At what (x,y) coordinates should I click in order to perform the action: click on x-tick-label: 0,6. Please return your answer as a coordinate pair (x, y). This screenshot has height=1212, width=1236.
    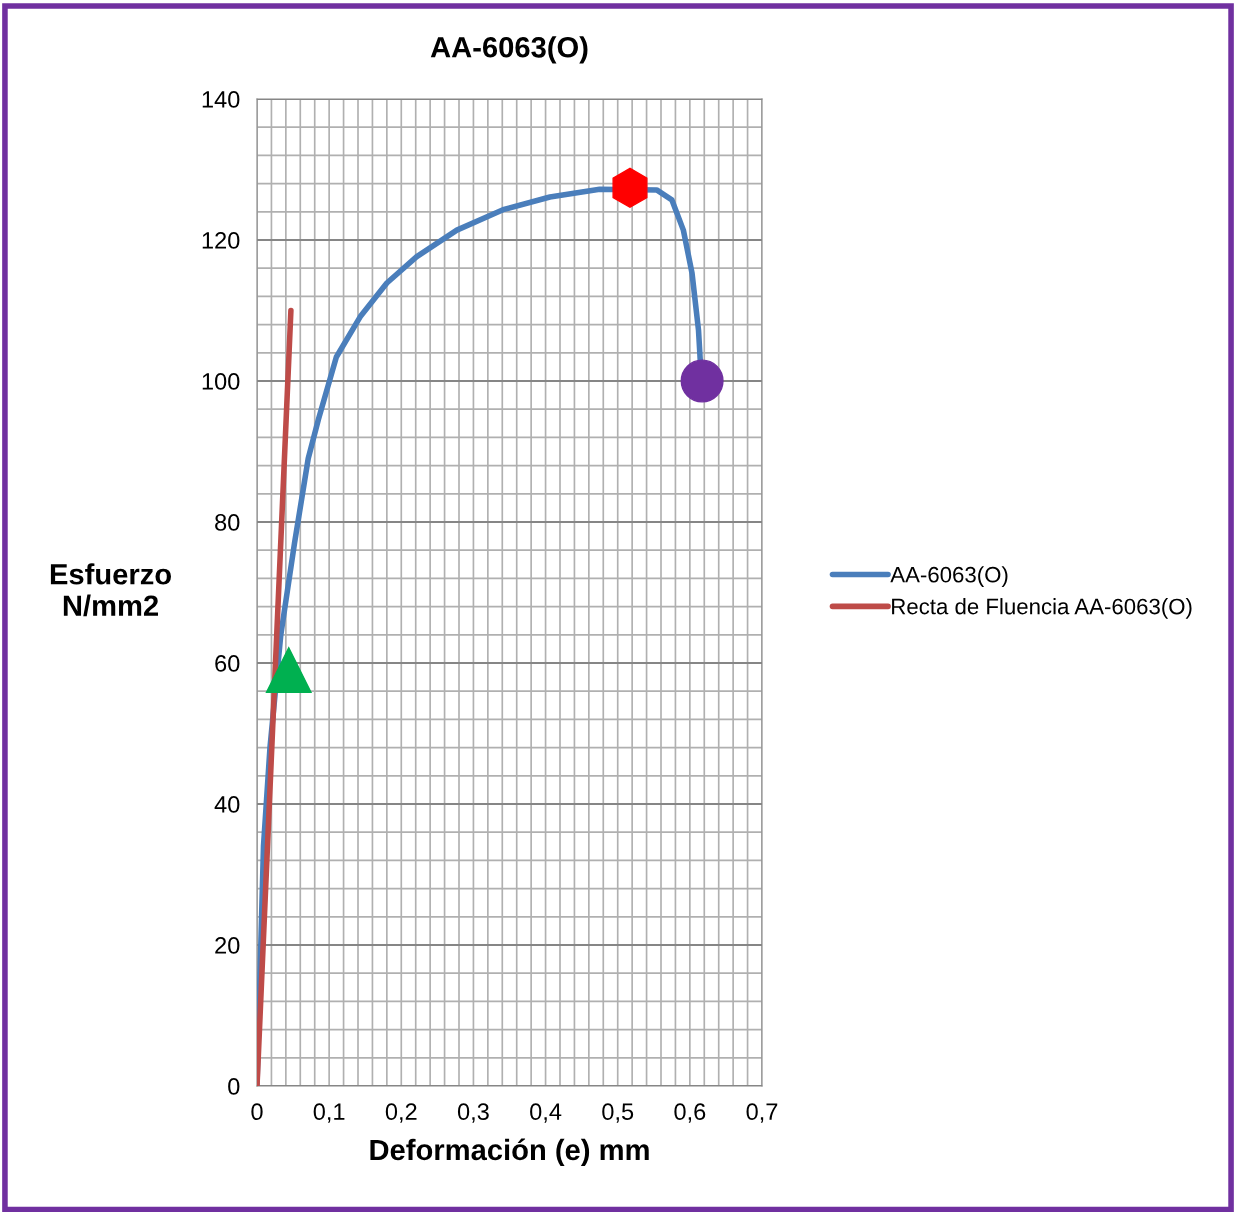
    Looking at the image, I should click on (690, 1113).